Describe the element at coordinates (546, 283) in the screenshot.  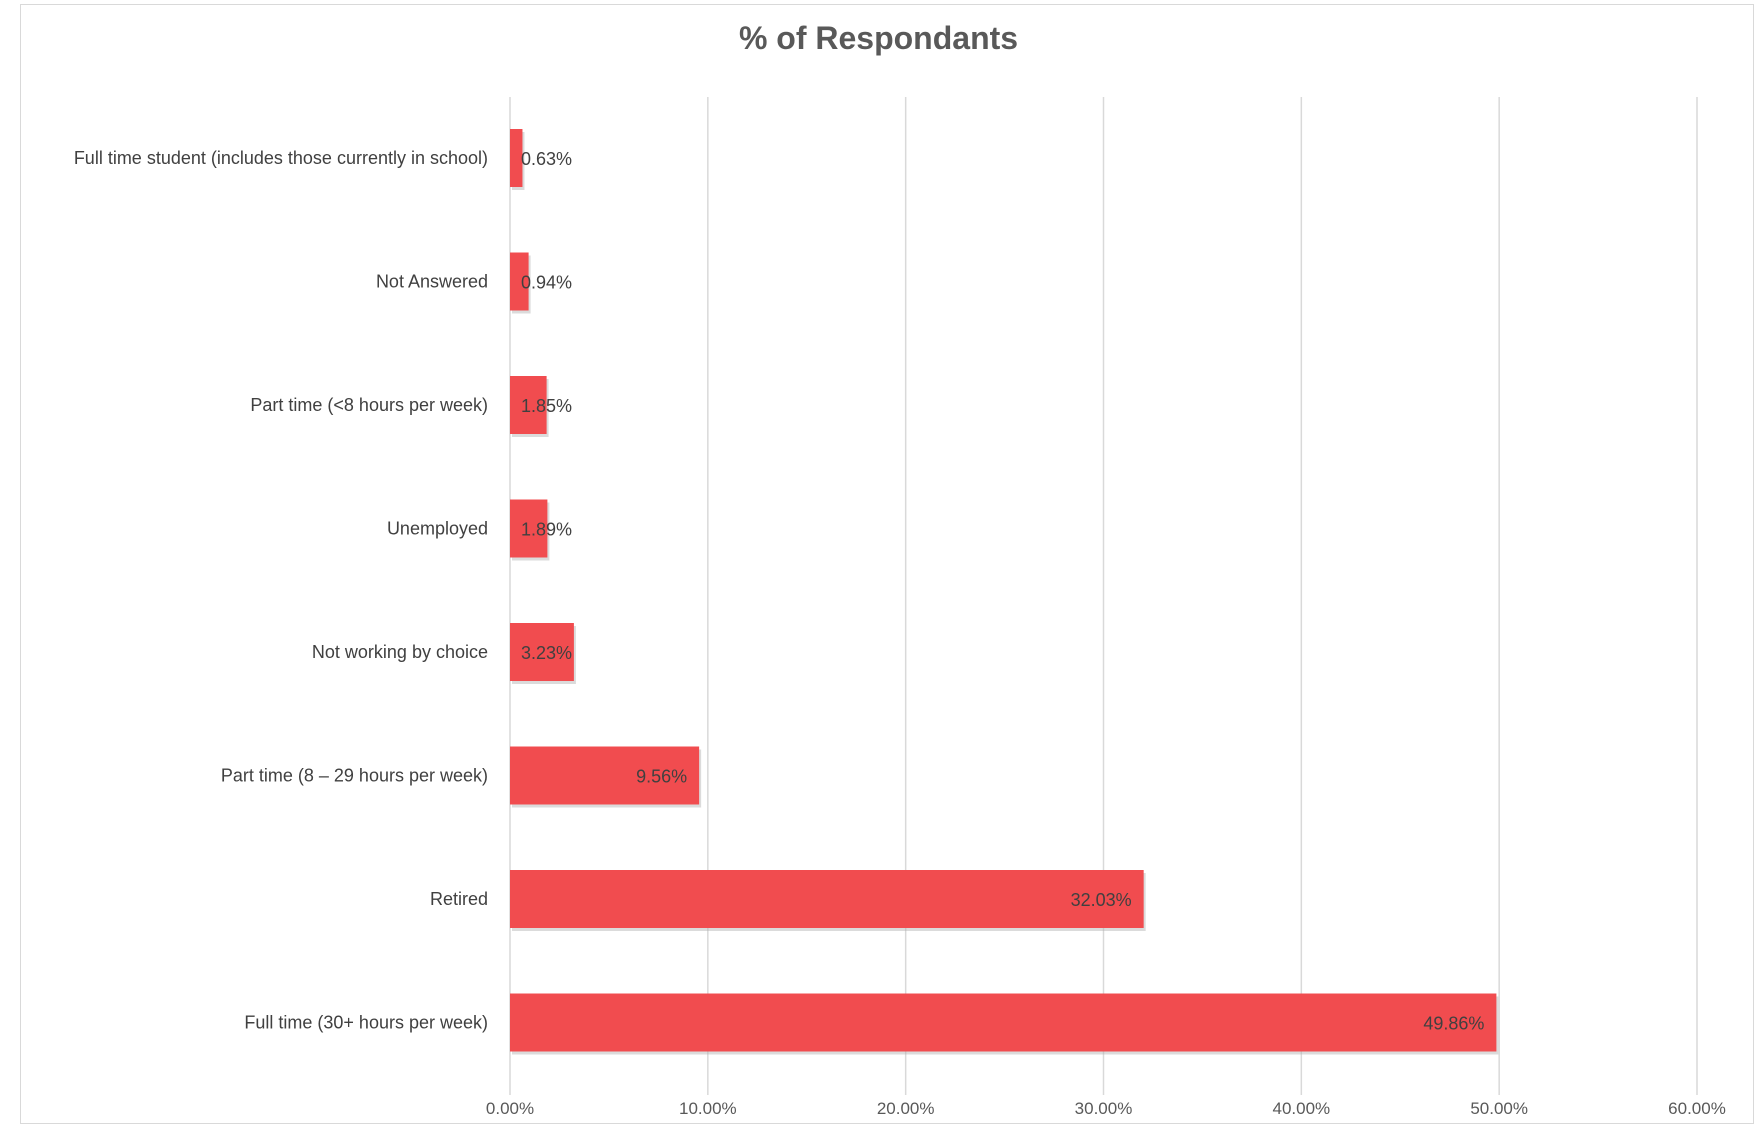
I see `data-label: 0.94%` at that location.